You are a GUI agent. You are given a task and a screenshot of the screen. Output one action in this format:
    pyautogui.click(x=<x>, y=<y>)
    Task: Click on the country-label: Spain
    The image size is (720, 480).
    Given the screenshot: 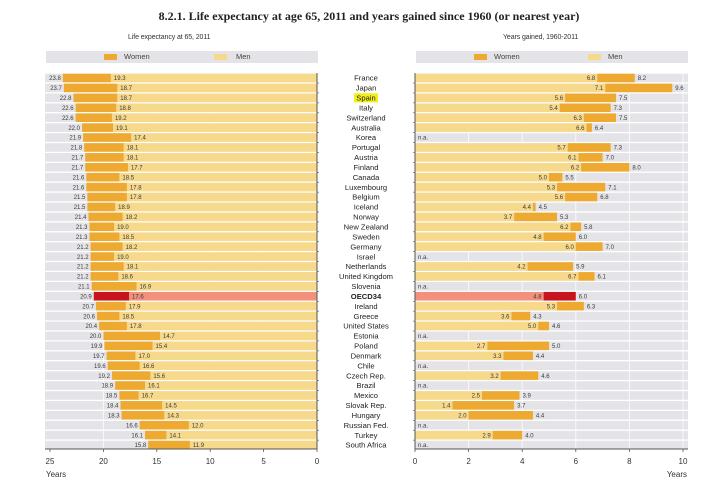 What is the action you would take?
    pyautogui.click(x=365, y=98)
    